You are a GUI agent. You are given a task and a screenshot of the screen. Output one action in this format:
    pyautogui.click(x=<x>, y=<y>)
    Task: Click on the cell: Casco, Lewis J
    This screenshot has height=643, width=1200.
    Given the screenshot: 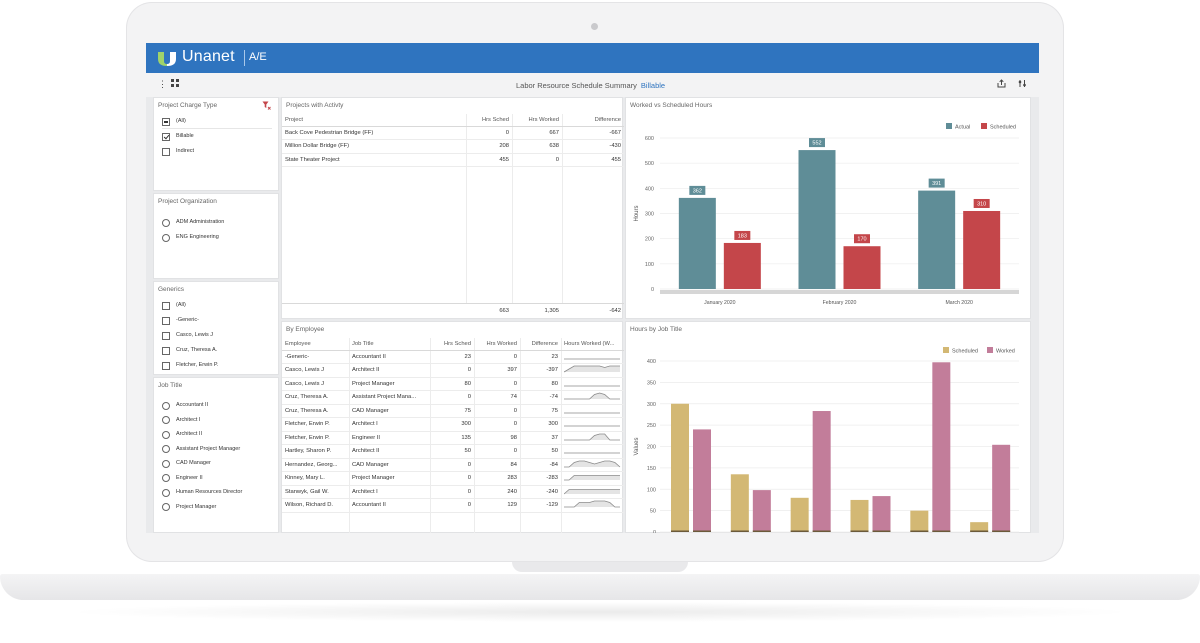 What is the action you would take?
    pyautogui.click(x=315, y=370)
    